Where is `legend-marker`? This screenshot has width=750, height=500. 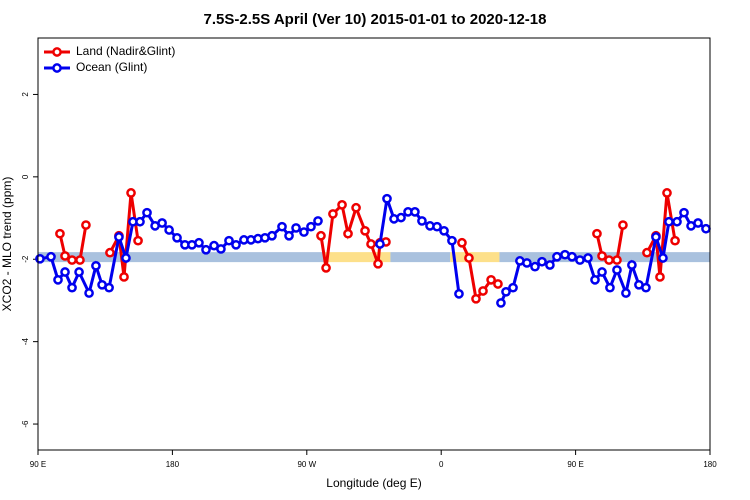 legend-marker is located at coordinates (57, 68).